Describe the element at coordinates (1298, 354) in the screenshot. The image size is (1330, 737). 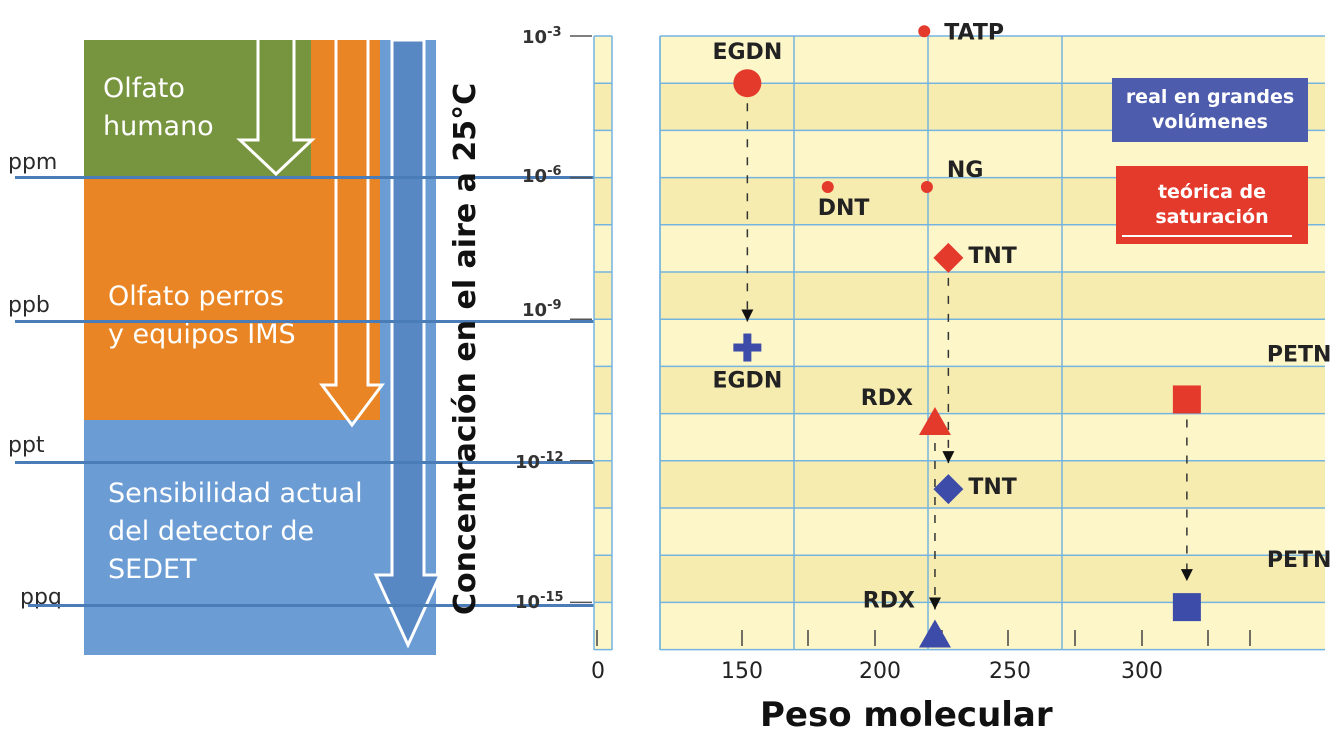
I see `teorica-petn-label: PETN` at that location.